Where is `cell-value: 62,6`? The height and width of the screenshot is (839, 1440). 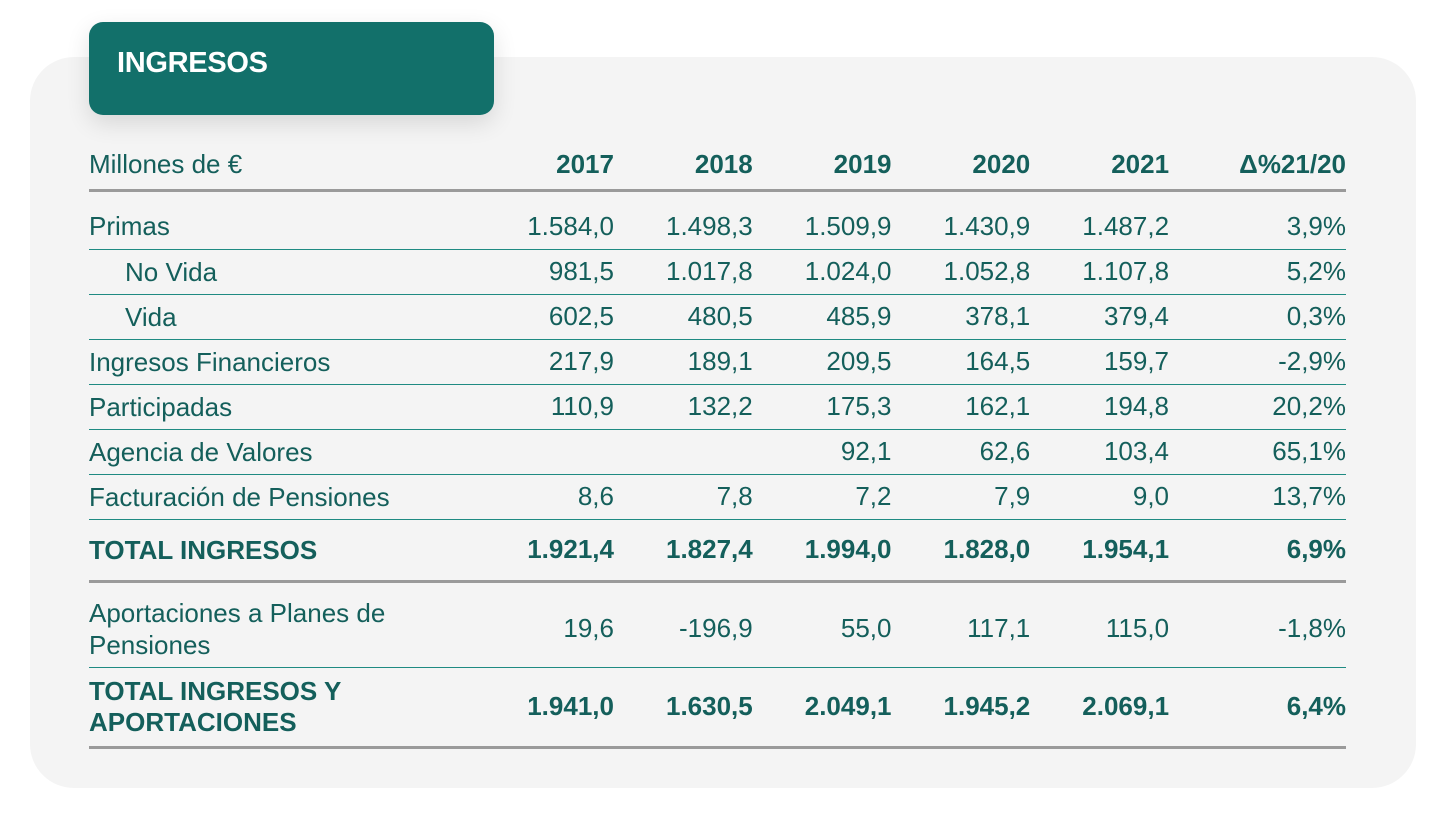 cell-value: 62,6 is located at coordinates (973, 452).